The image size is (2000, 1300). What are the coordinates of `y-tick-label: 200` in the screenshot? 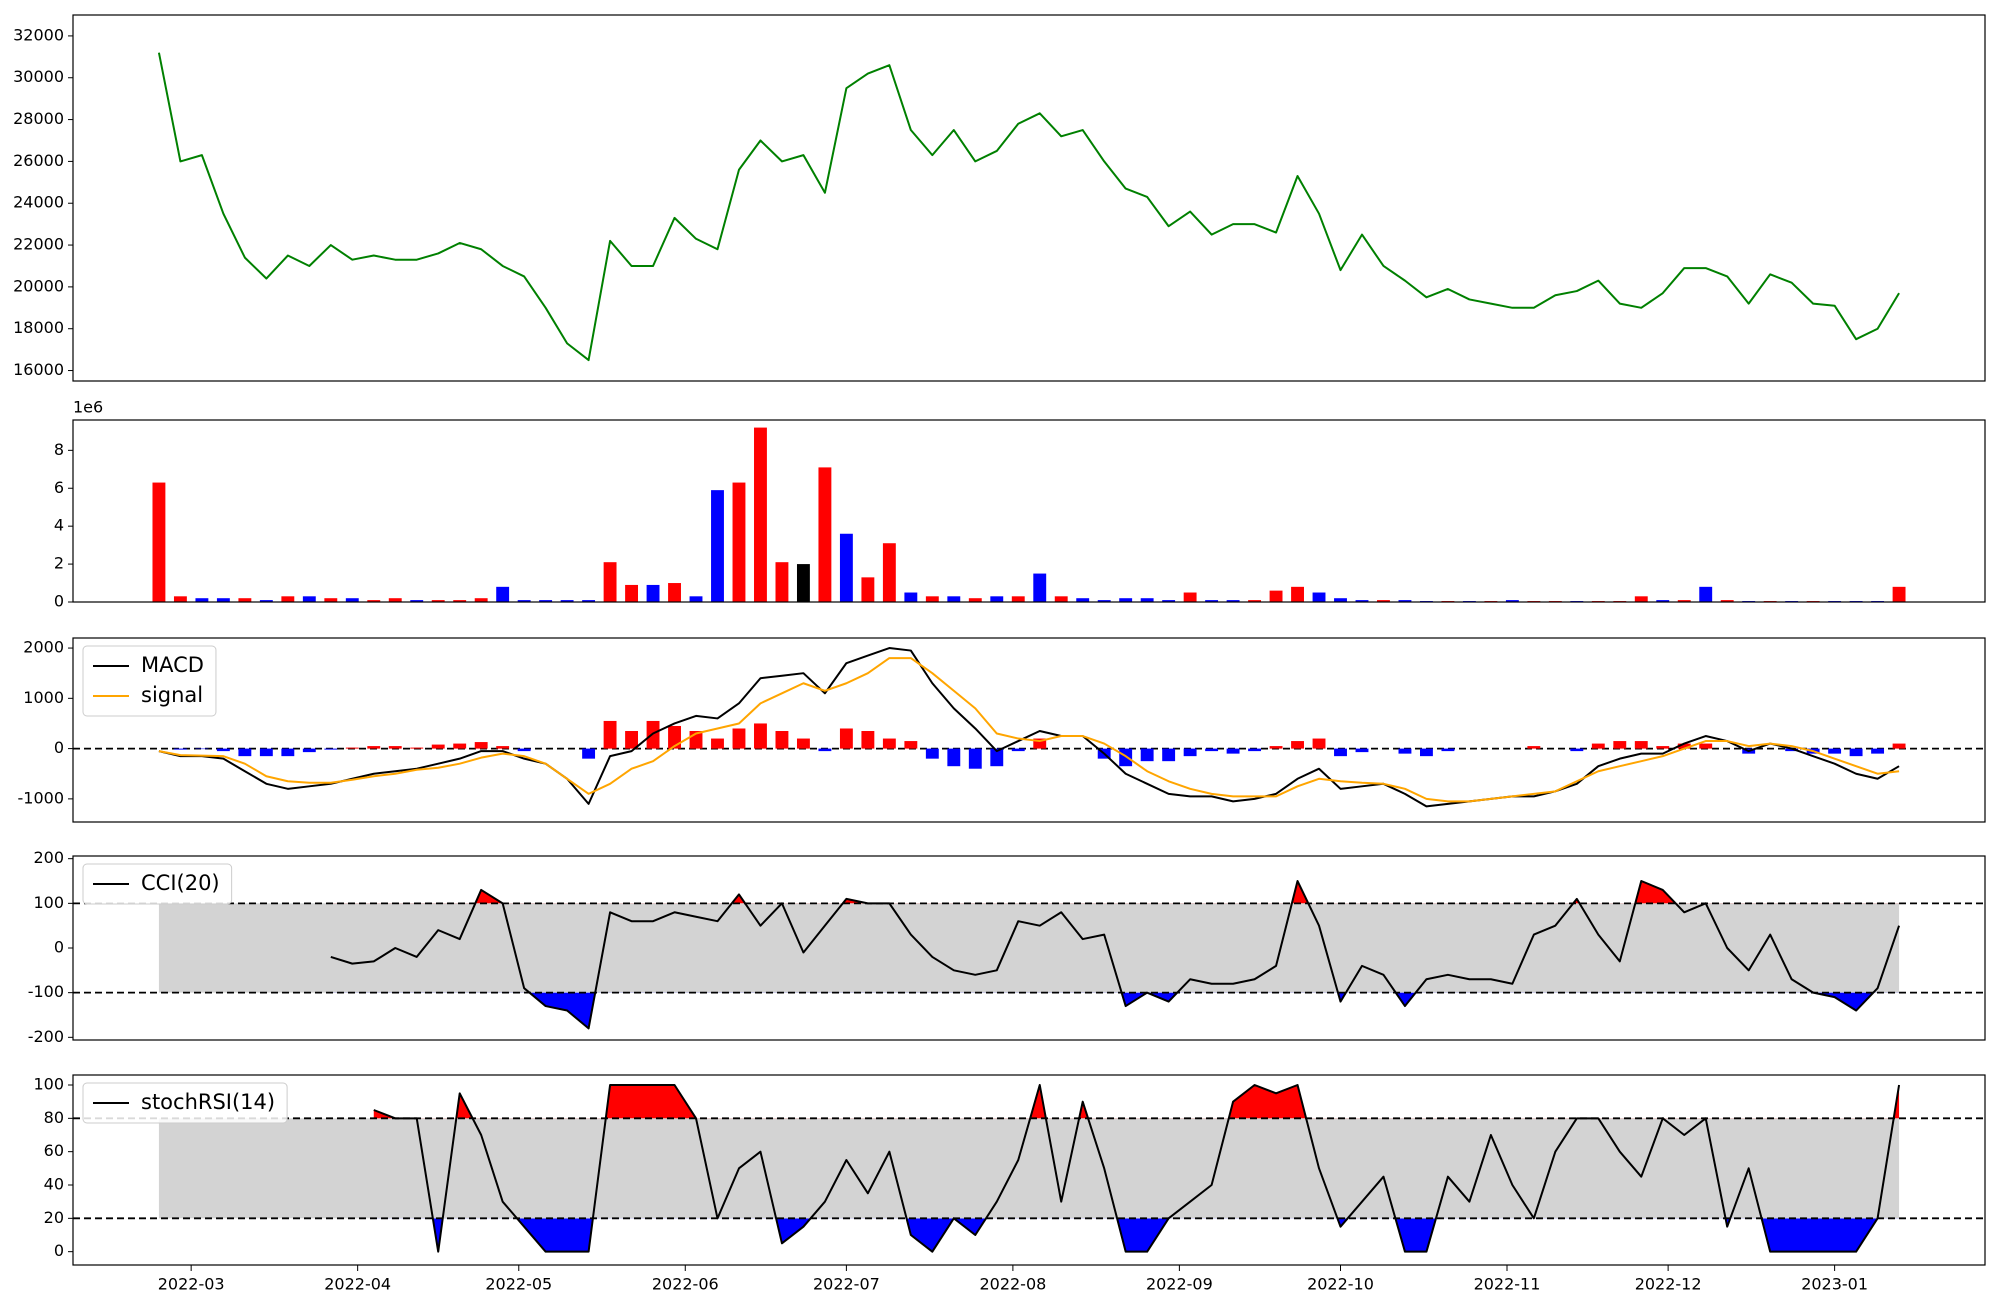 It's located at (48, 857).